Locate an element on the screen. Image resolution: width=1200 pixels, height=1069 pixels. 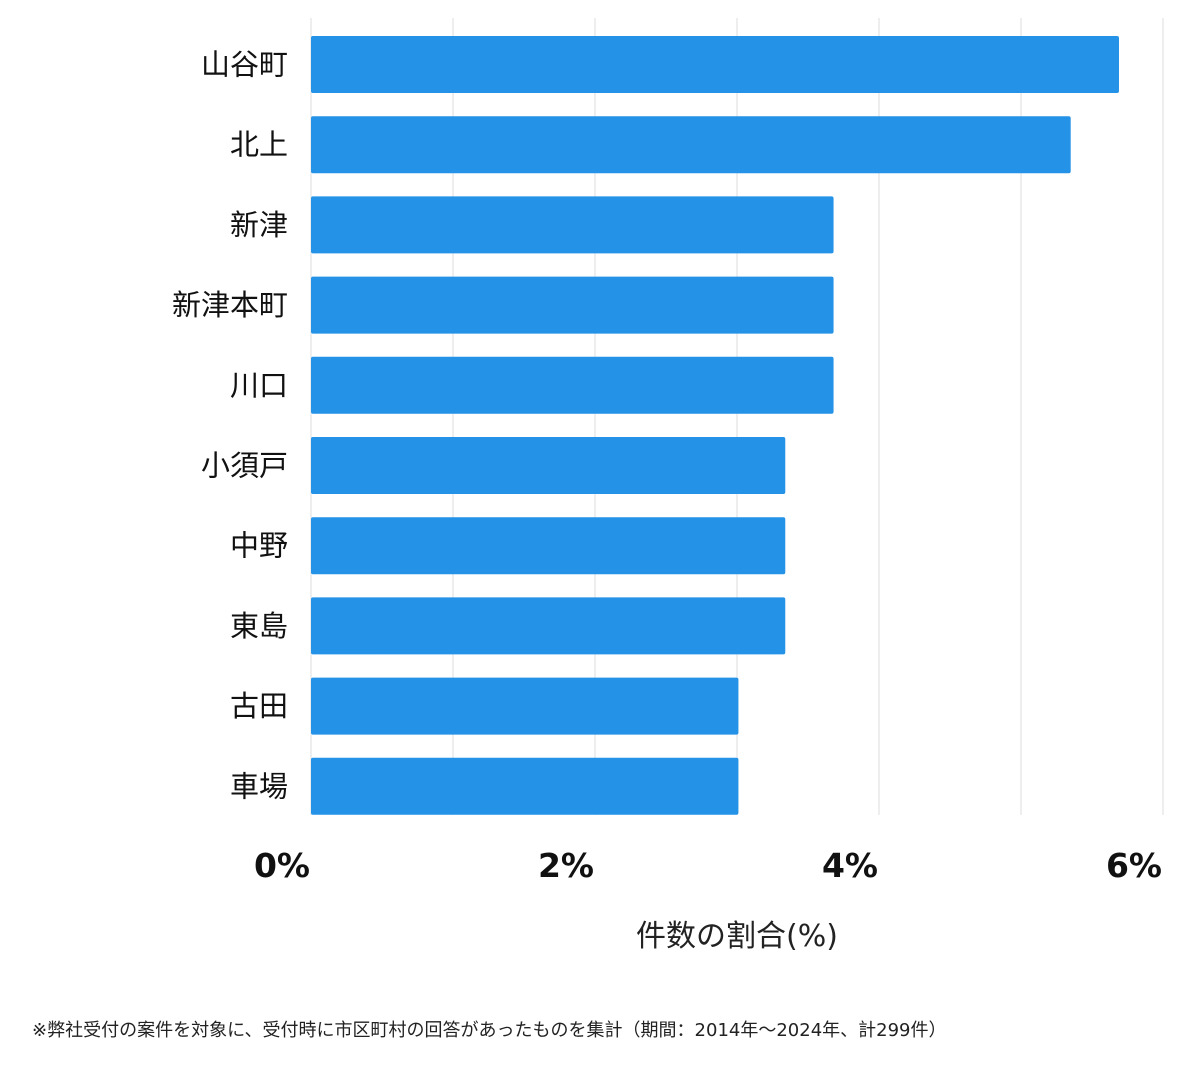
bar-山谷町 is located at coordinates (715, 64).